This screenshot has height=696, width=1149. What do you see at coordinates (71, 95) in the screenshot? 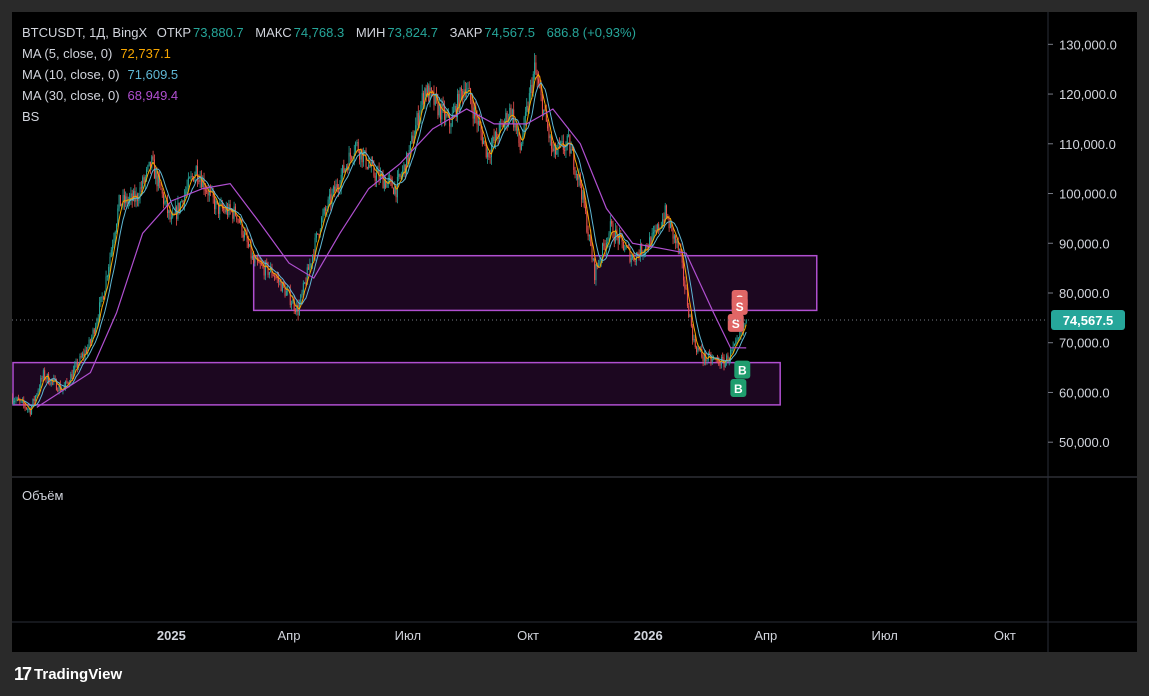
I see `indicator-label: MA (30, close, 0)` at bounding box center [71, 95].